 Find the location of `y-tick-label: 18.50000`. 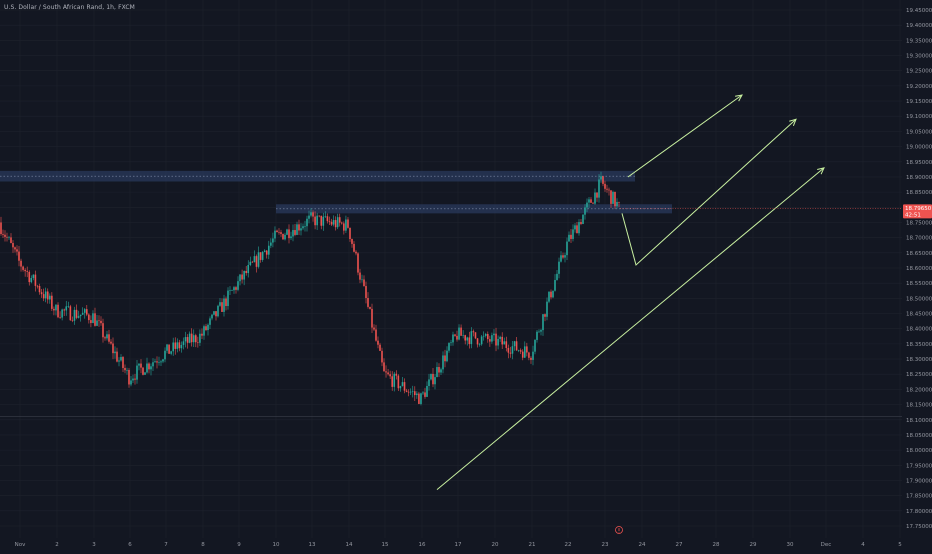

y-tick-label: 18.50000 is located at coordinates (919, 299).